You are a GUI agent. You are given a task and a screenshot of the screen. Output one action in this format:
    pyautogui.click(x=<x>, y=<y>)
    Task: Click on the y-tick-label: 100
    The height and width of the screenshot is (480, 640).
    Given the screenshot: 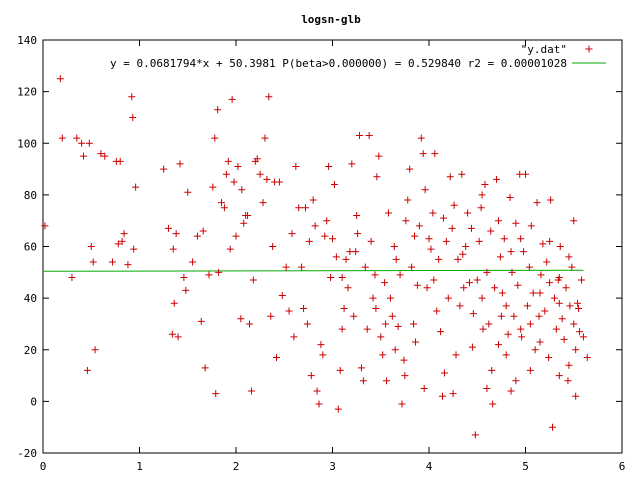 What is the action you would take?
    pyautogui.click(x=27, y=143)
    